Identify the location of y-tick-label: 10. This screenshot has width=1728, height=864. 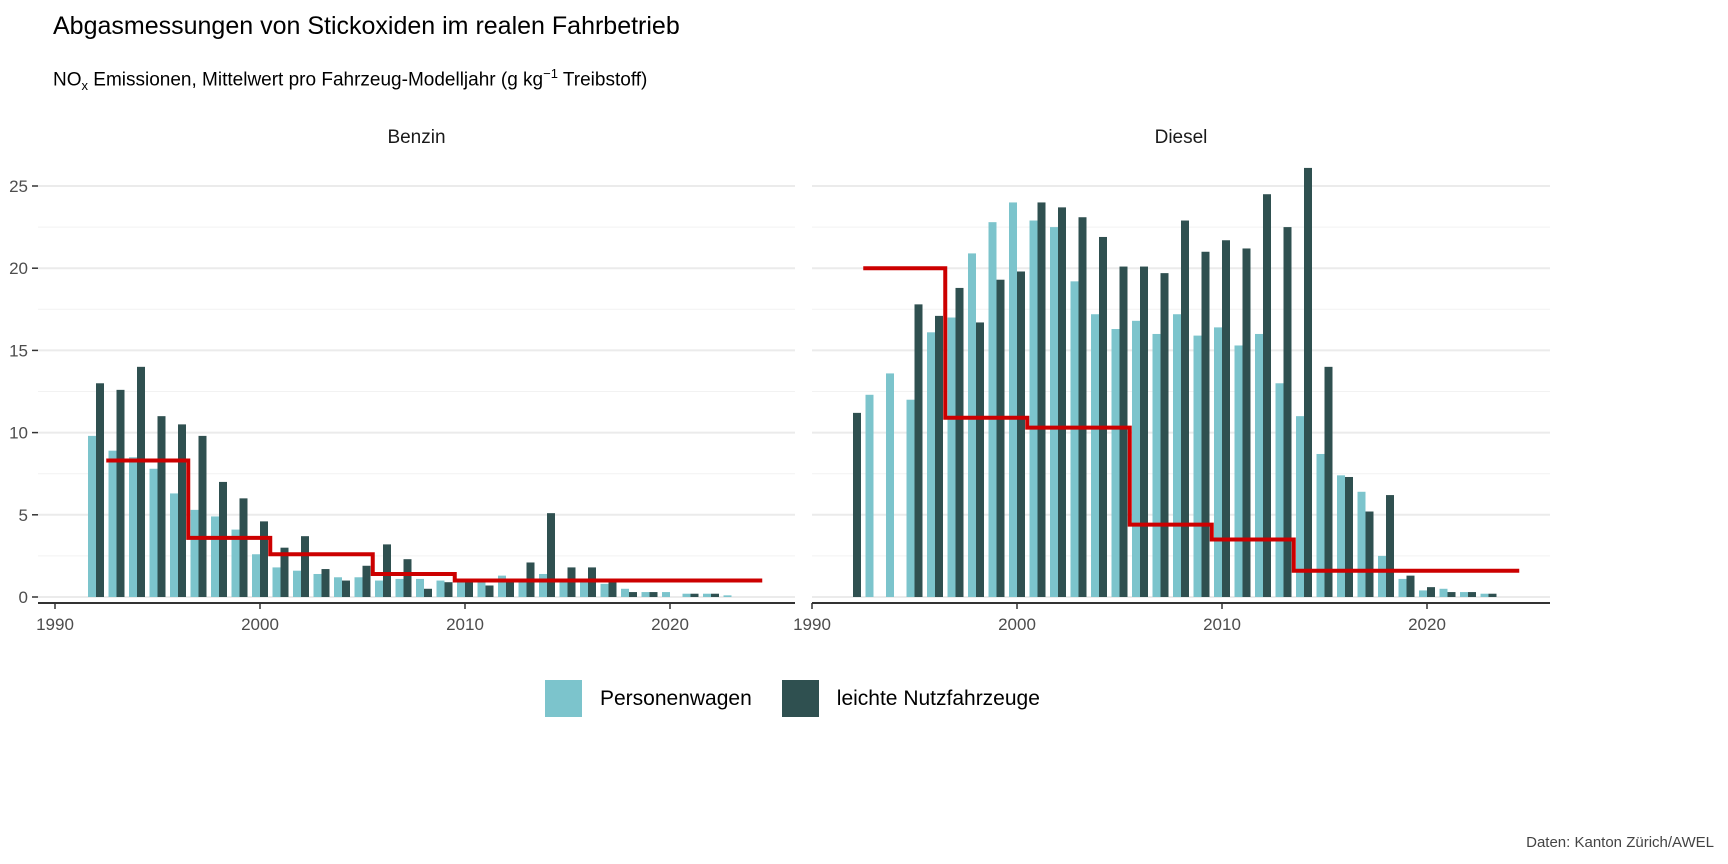
(18, 433).